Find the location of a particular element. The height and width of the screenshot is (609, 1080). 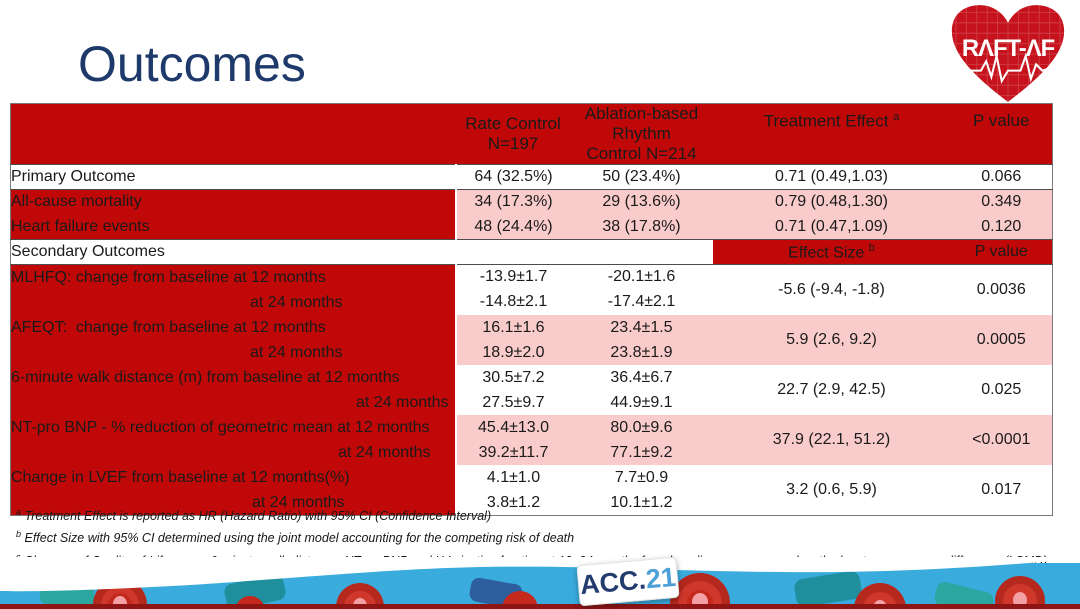

cell-p: 0.120 is located at coordinates (1001, 227).